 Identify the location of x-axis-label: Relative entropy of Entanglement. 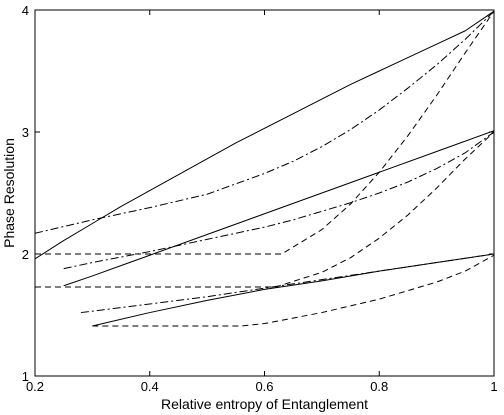
(264, 404).